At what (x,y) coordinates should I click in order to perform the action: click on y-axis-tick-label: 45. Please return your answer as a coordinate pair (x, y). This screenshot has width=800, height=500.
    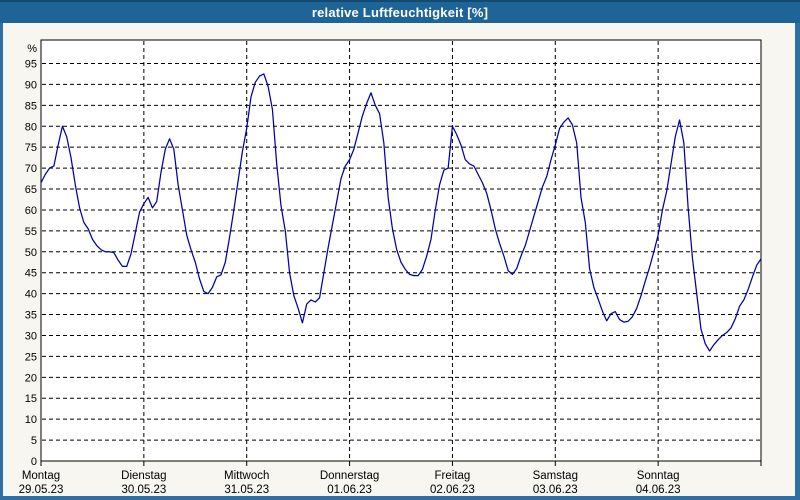
    Looking at the image, I should click on (31, 274).